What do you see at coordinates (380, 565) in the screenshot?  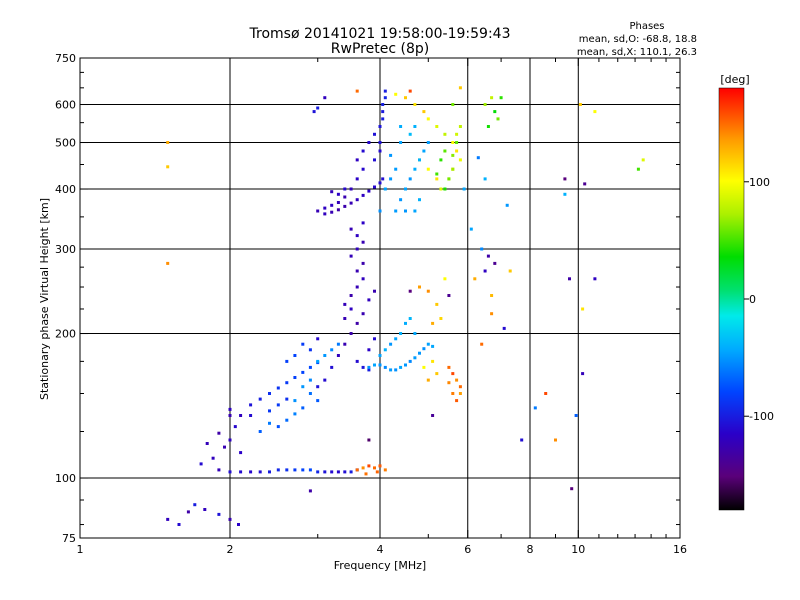 I see `x-axis-label: Frequency [MHz]` at bounding box center [380, 565].